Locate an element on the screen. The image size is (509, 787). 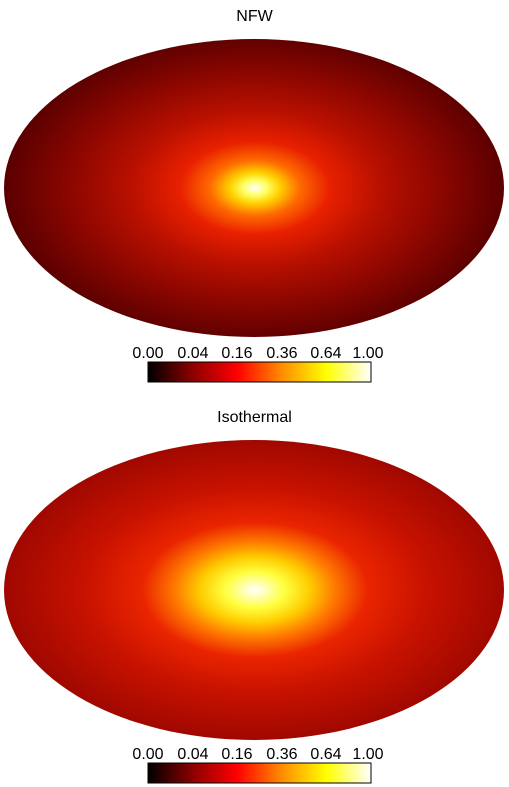
isothermal-tick-label: 0.64 is located at coordinates (325, 754).